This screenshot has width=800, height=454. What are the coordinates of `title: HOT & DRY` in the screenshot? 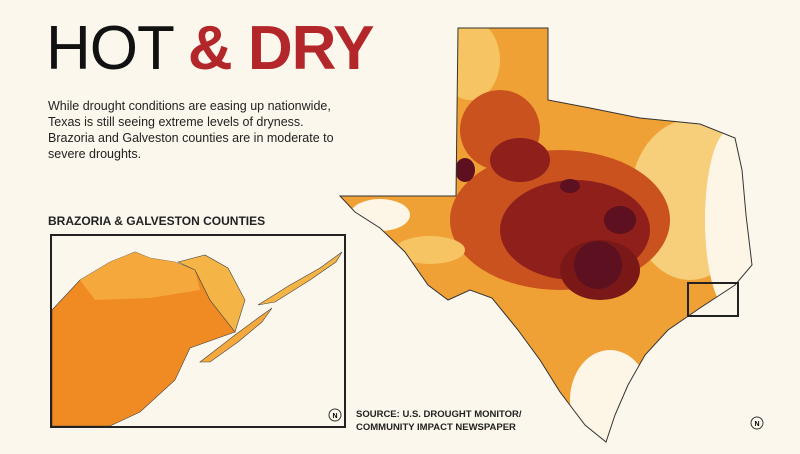 It's located at (210, 49).